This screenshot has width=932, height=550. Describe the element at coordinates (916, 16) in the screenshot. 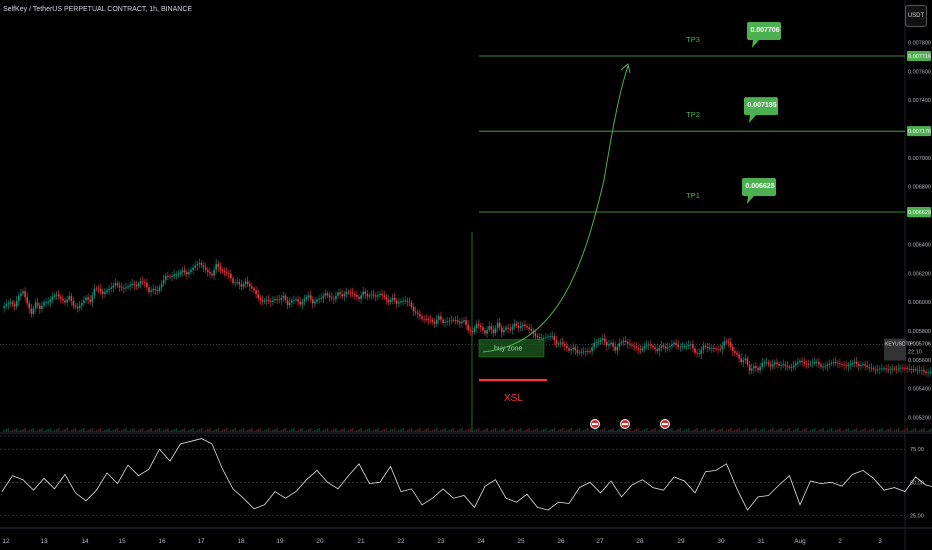

I see `currency-button: USDT` at that location.